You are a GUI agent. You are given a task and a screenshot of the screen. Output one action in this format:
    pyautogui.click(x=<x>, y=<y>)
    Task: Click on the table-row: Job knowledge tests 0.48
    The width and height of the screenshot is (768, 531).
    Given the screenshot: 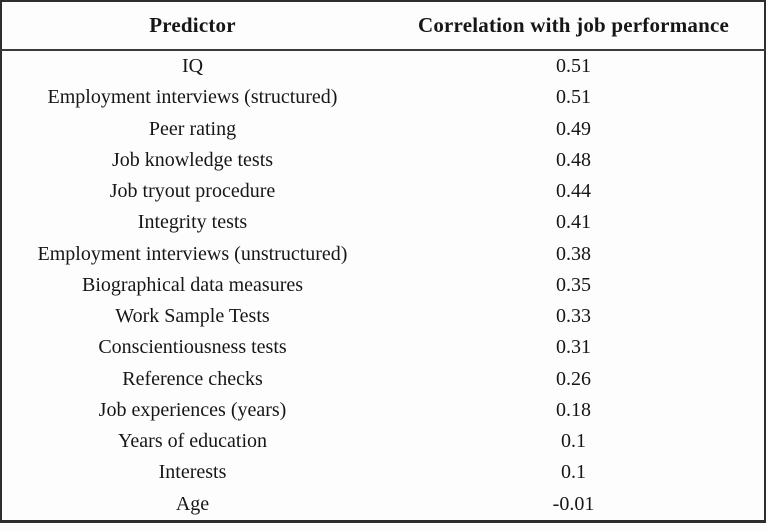 What is the action you would take?
    pyautogui.click(x=383, y=160)
    